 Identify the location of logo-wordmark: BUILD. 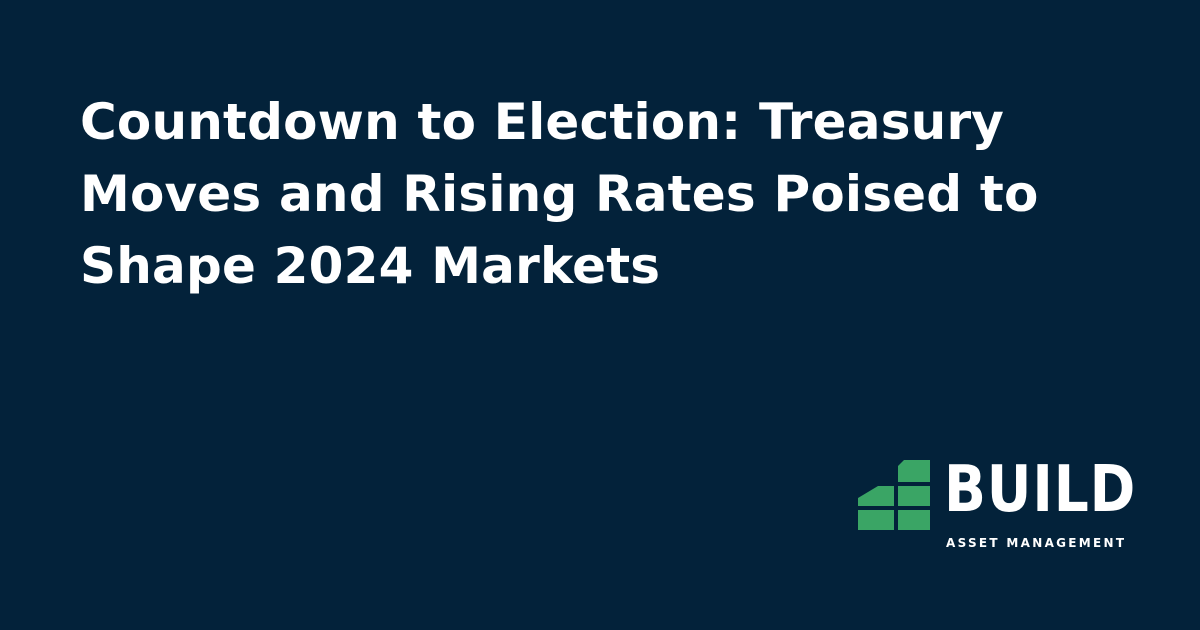
(1040, 490).